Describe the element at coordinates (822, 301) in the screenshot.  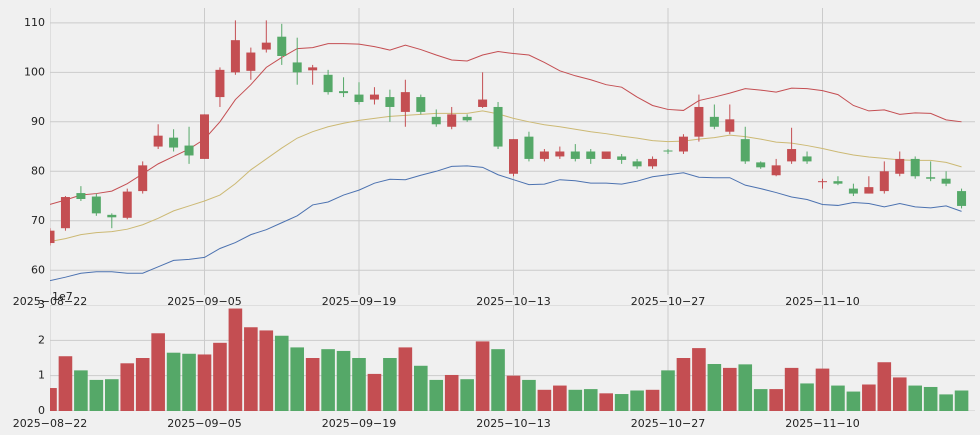
I see `x-tick-label: 2025−11−10` at that location.